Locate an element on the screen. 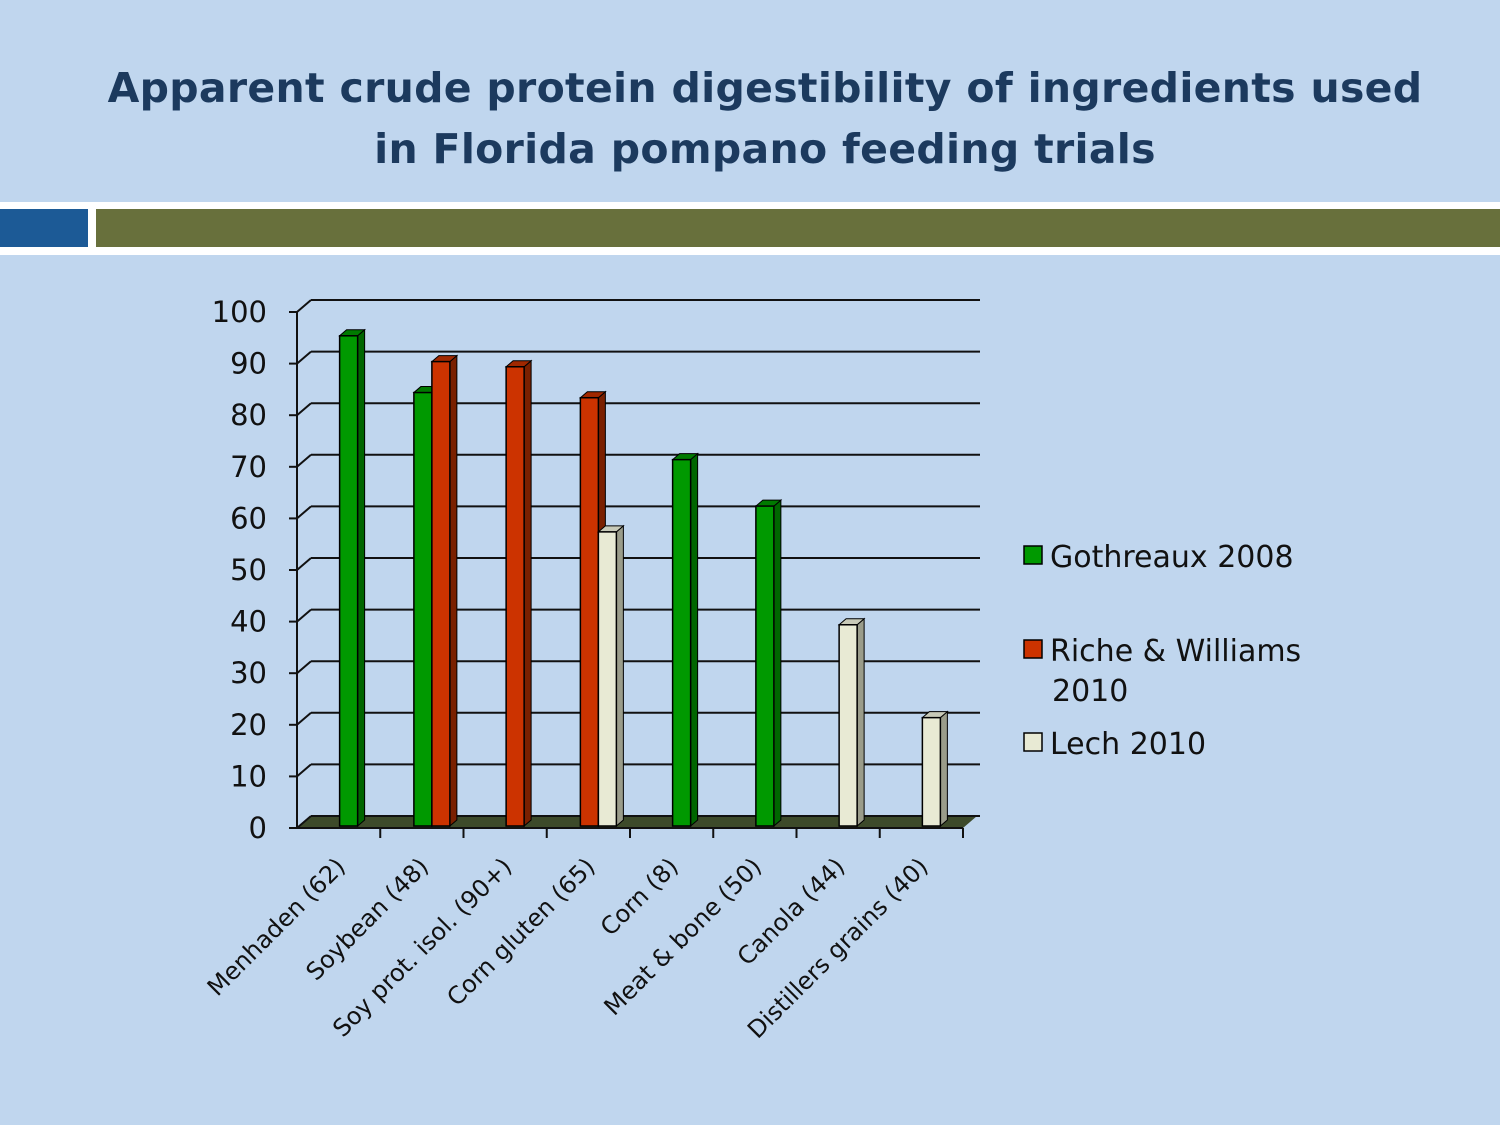 The width and height of the screenshot is (1500, 1125). x-tick-label: Corn gluten (65) is located at coordinates (520, 931).